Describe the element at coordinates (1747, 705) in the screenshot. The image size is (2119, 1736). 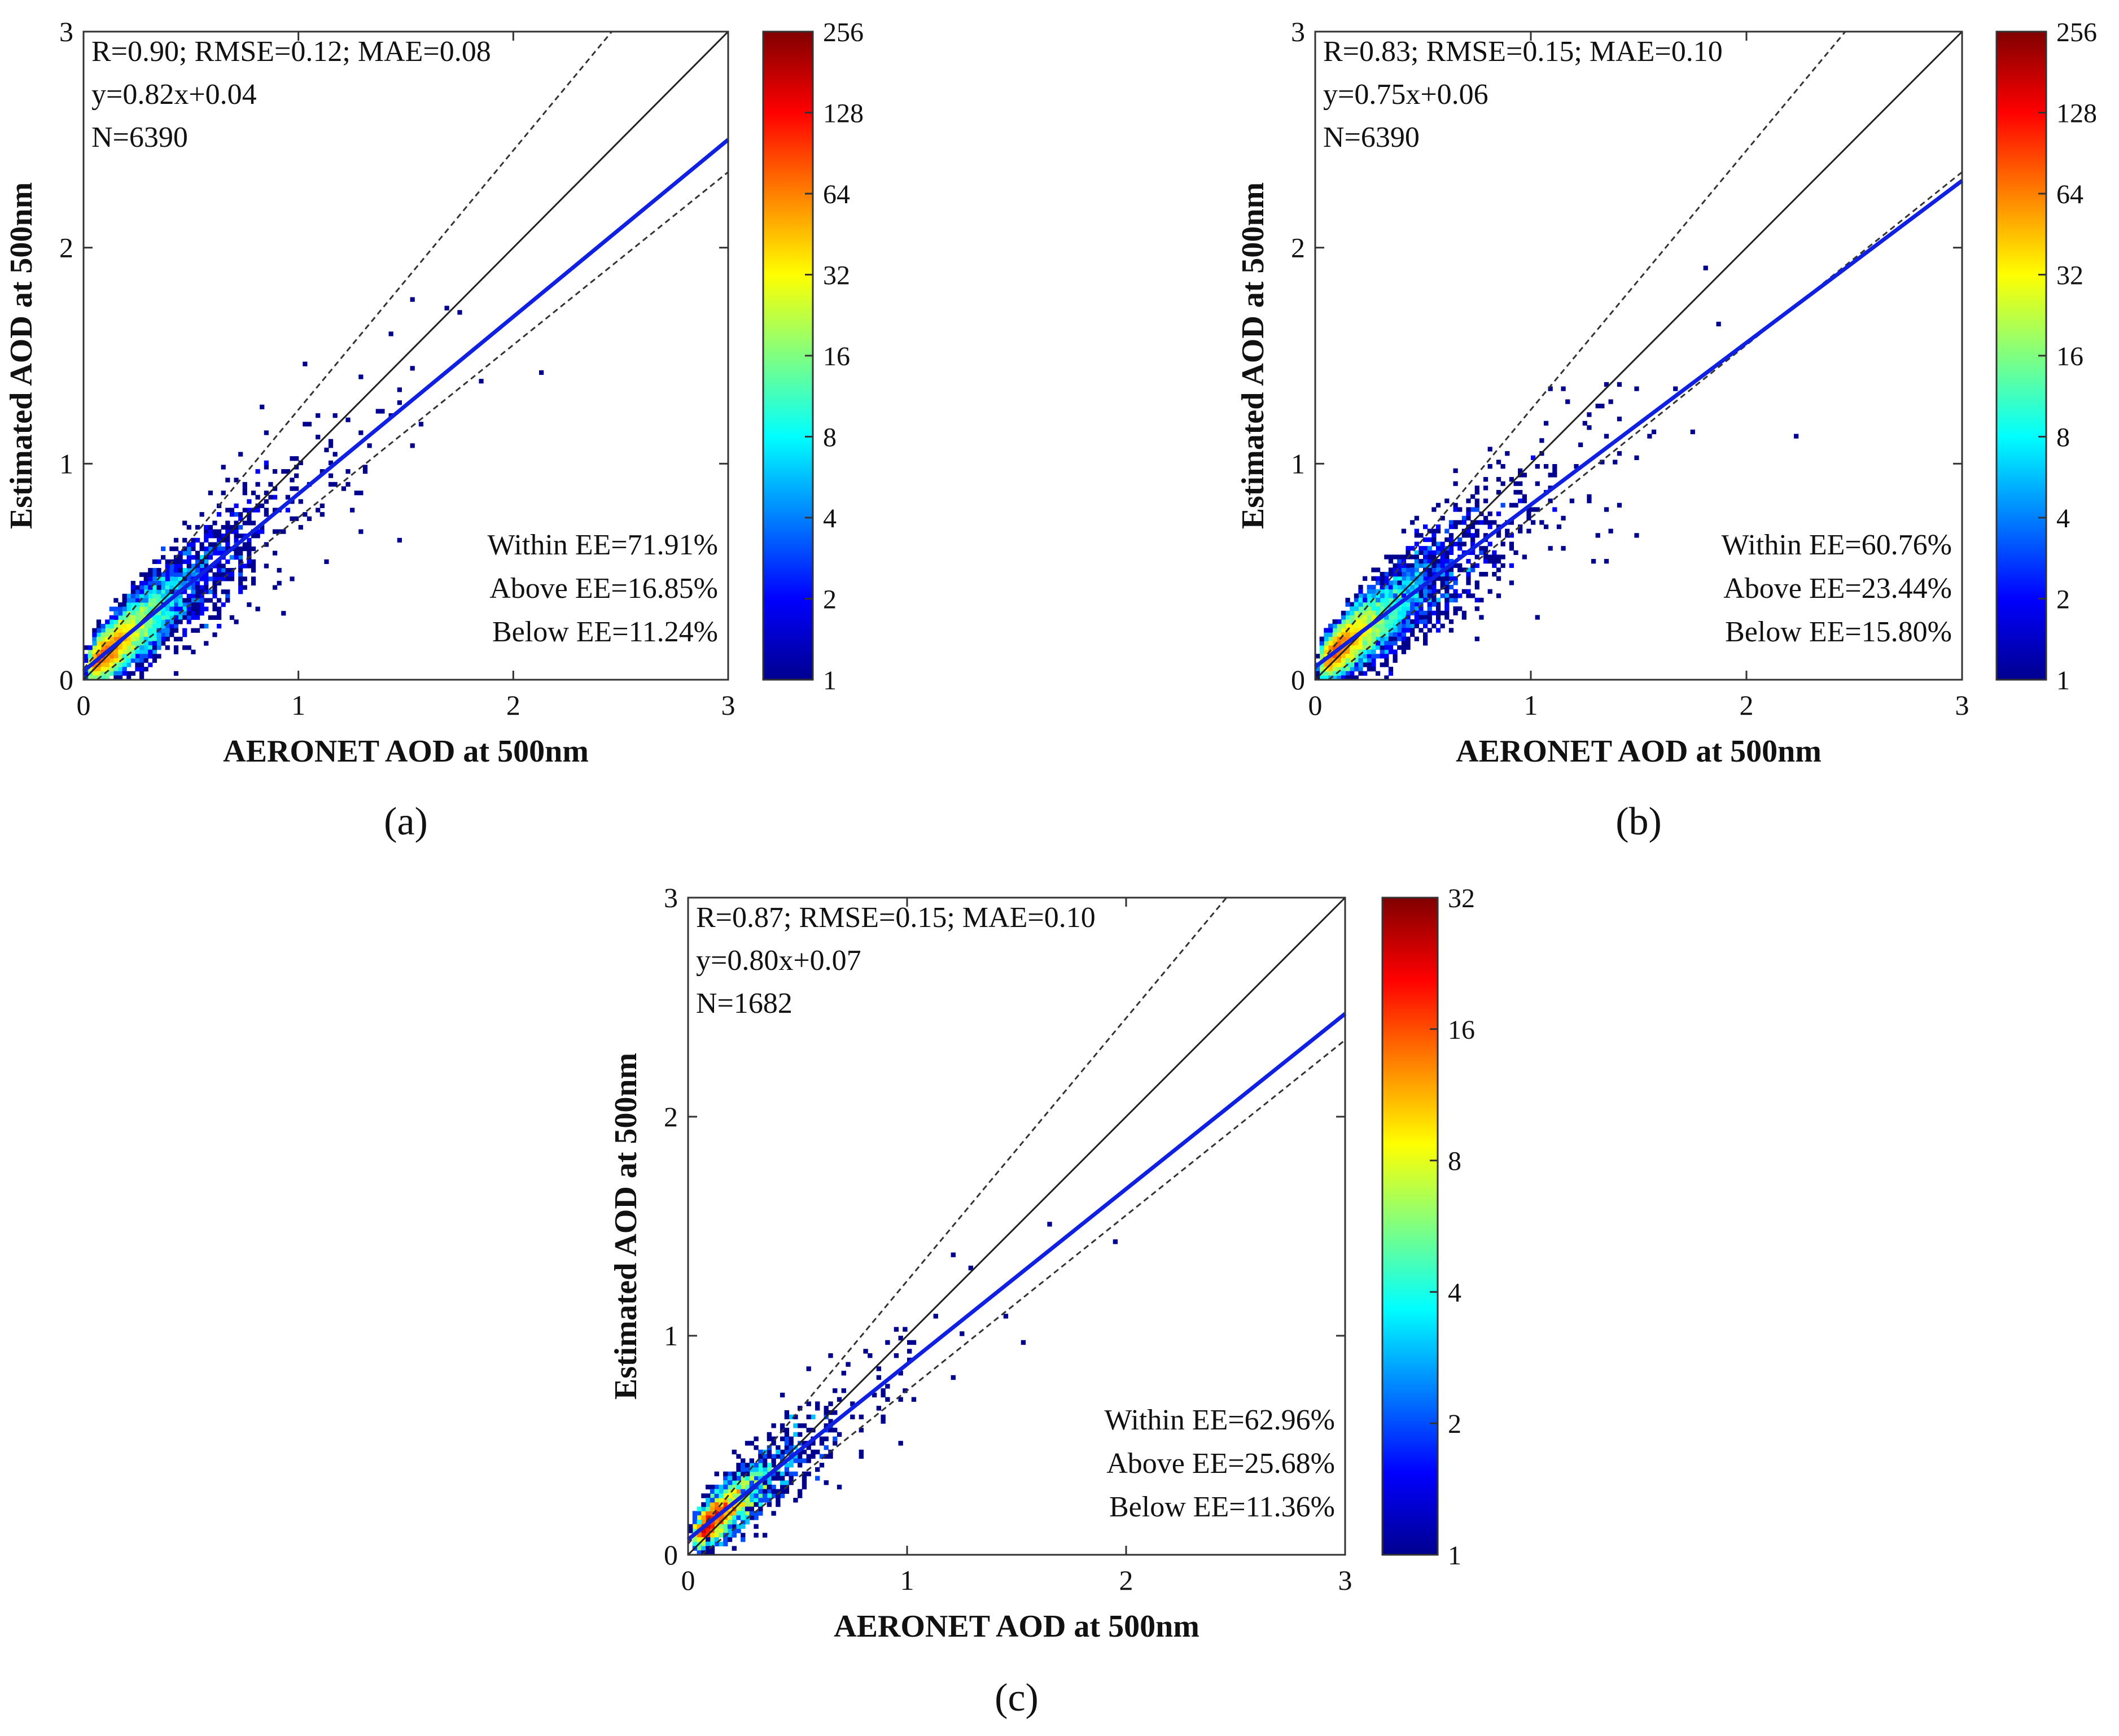
I see `x-tick-label: 2` at that location.